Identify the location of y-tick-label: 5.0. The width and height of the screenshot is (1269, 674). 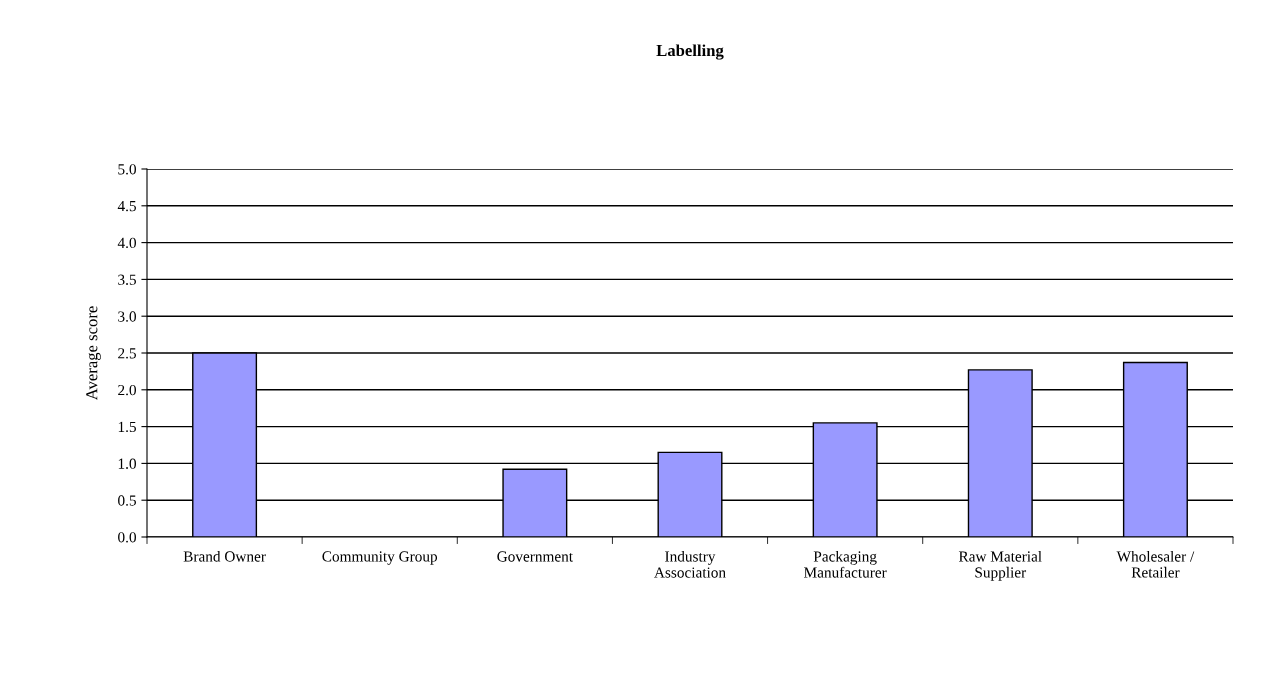
(127, 169).